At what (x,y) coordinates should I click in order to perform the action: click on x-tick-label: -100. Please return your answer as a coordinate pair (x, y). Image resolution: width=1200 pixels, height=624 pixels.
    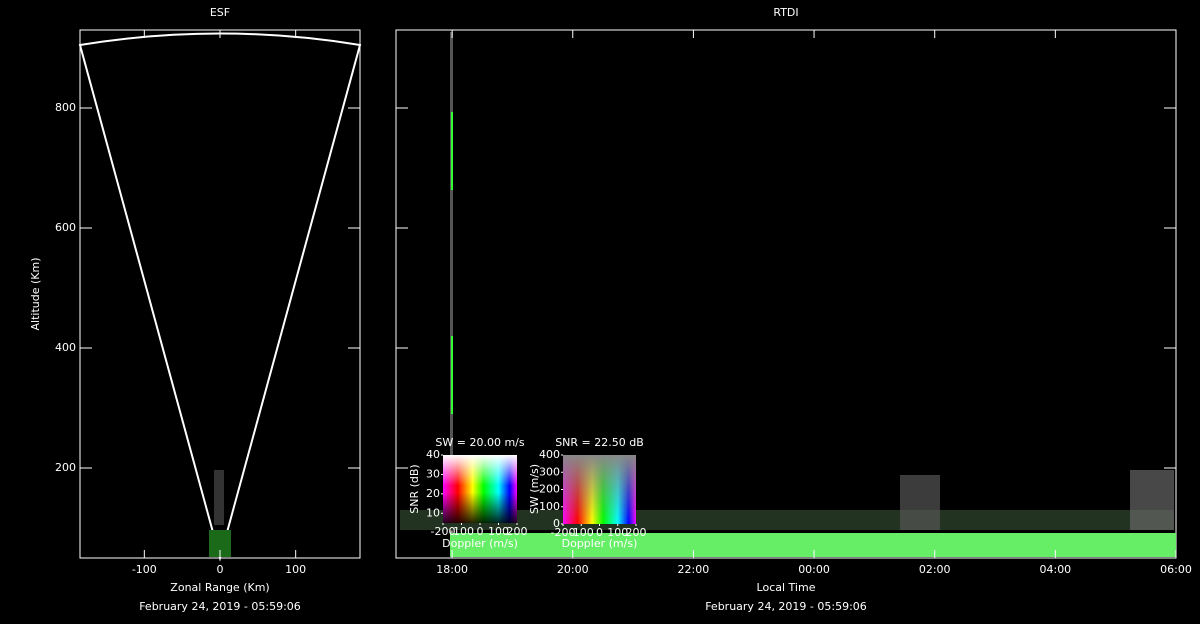
    Looking at the image, I should click on (144, 569).